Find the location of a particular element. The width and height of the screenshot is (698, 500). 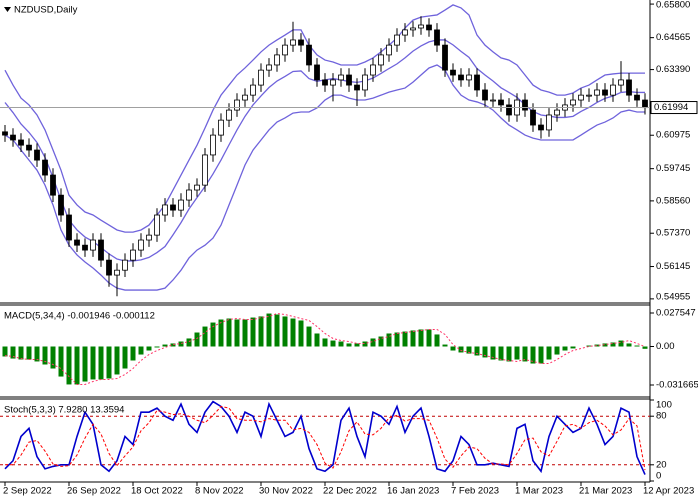

x-tick-label: 2 Sep 2022 is located at coordinates (27, 491).